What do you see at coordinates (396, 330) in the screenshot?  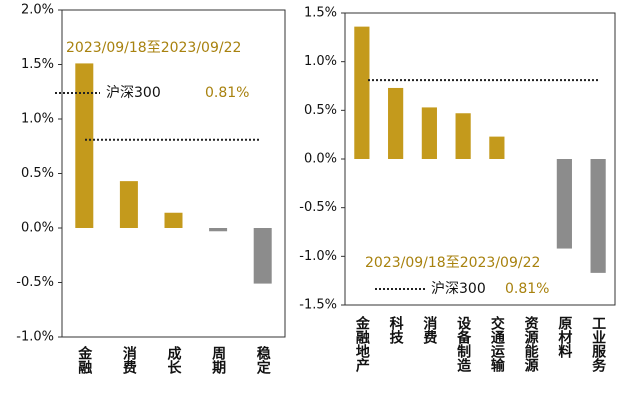 I see `x-tick-label: 科技` at bounding box center [396, 330].